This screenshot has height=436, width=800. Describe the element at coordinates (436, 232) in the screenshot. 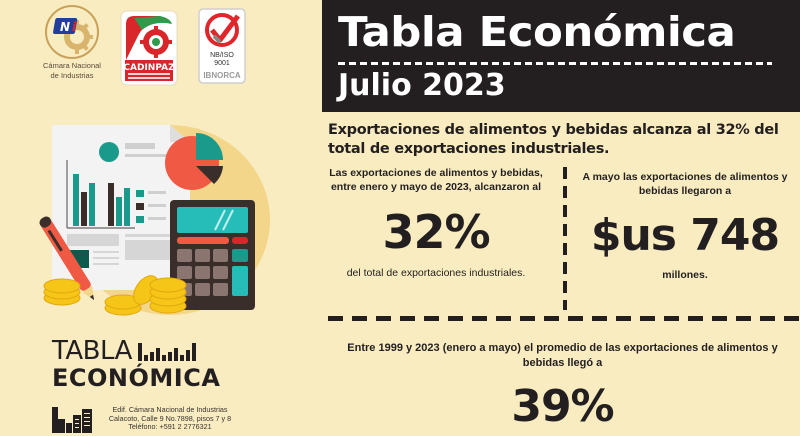

I see `stat-share-value: 32%` at that location.